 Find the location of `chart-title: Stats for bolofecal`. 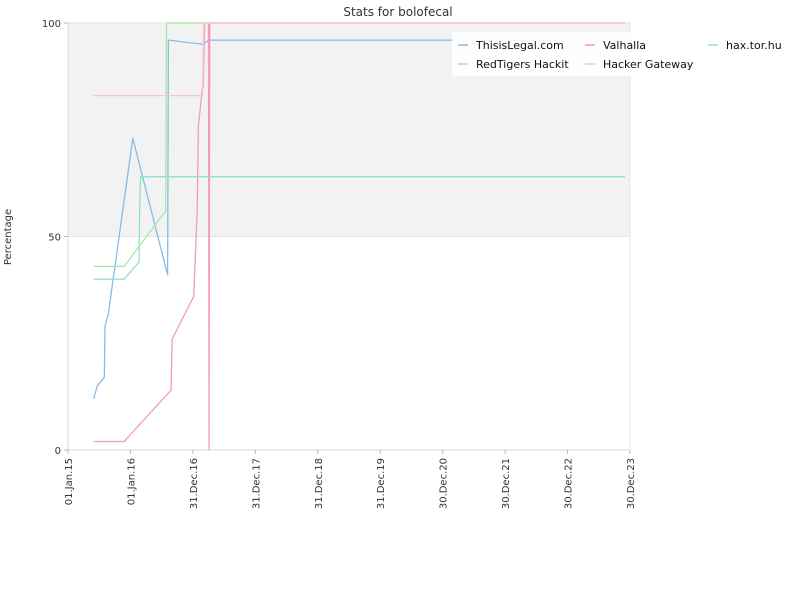

chart-title: Stats for bolofecal is located at coordinates (397, 12).